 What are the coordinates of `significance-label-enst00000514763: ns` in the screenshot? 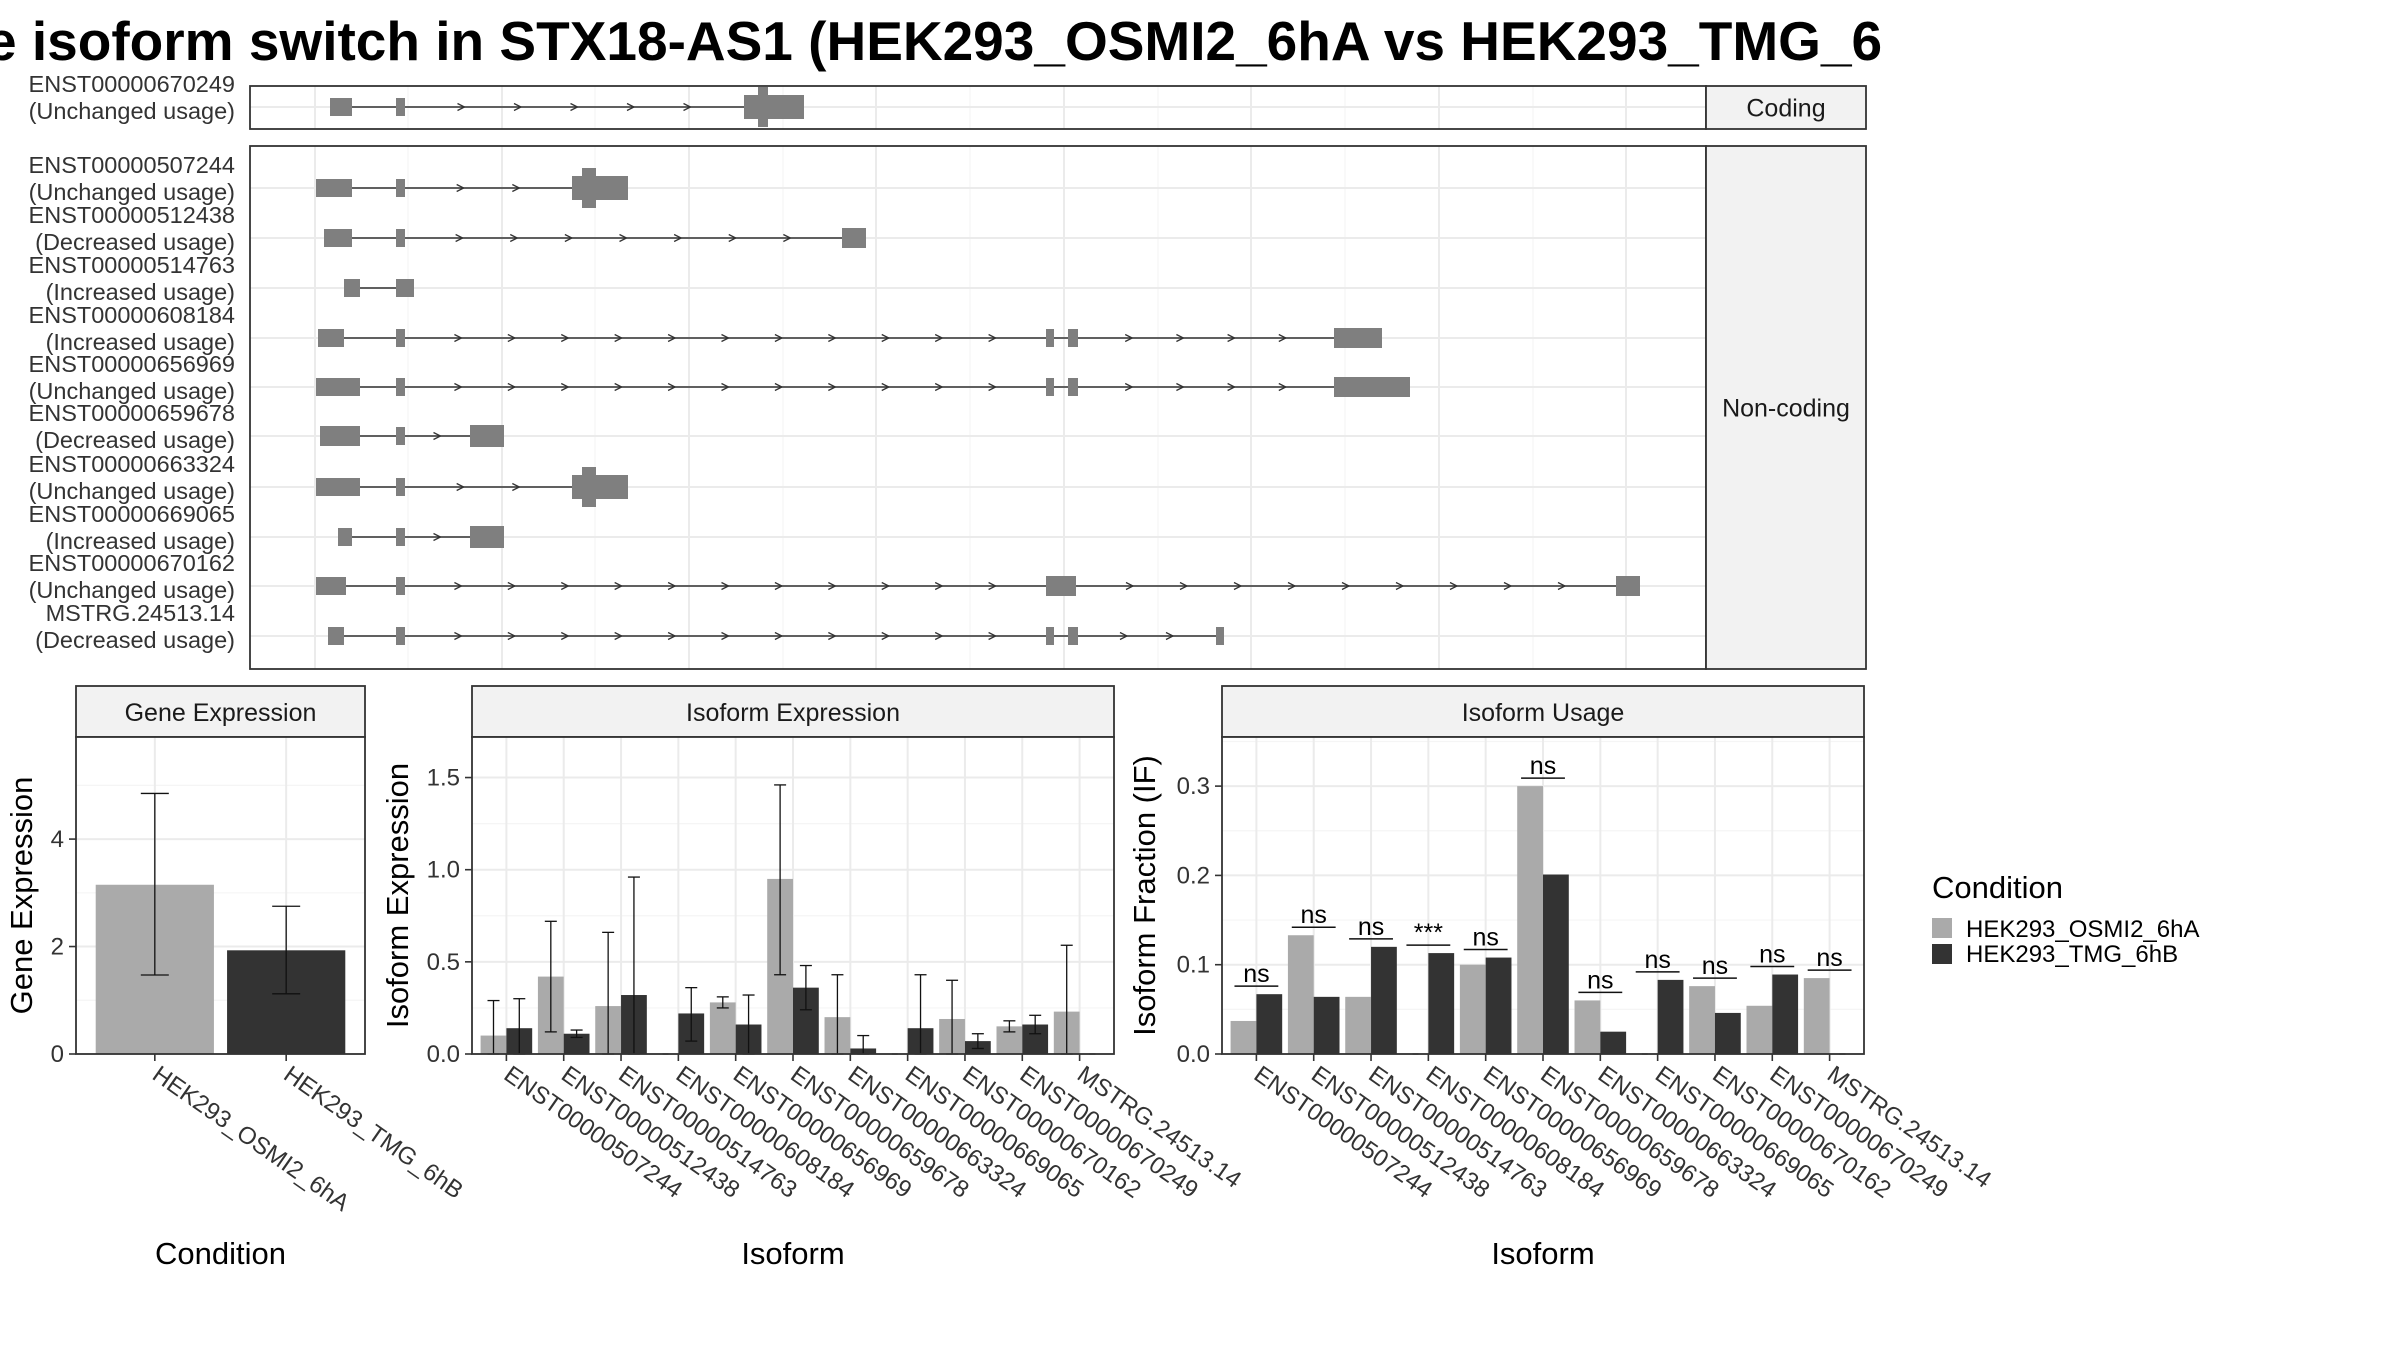 It's located at (1371, 927).